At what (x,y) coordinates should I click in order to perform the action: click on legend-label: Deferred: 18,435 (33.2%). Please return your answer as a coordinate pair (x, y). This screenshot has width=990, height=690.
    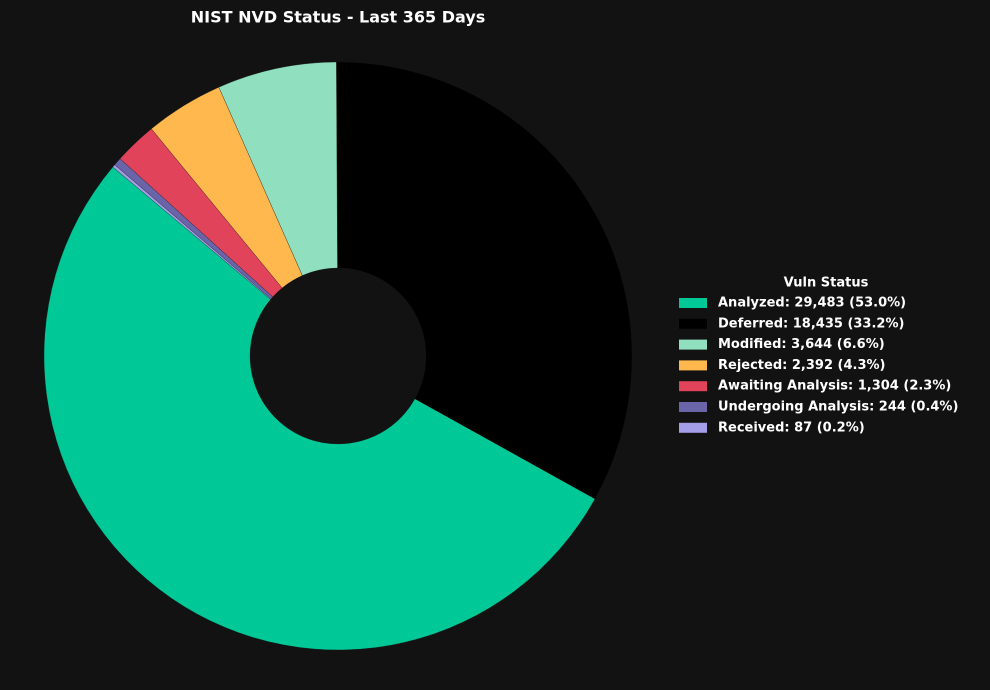
    Looking at the image, I should click on (811, 323).